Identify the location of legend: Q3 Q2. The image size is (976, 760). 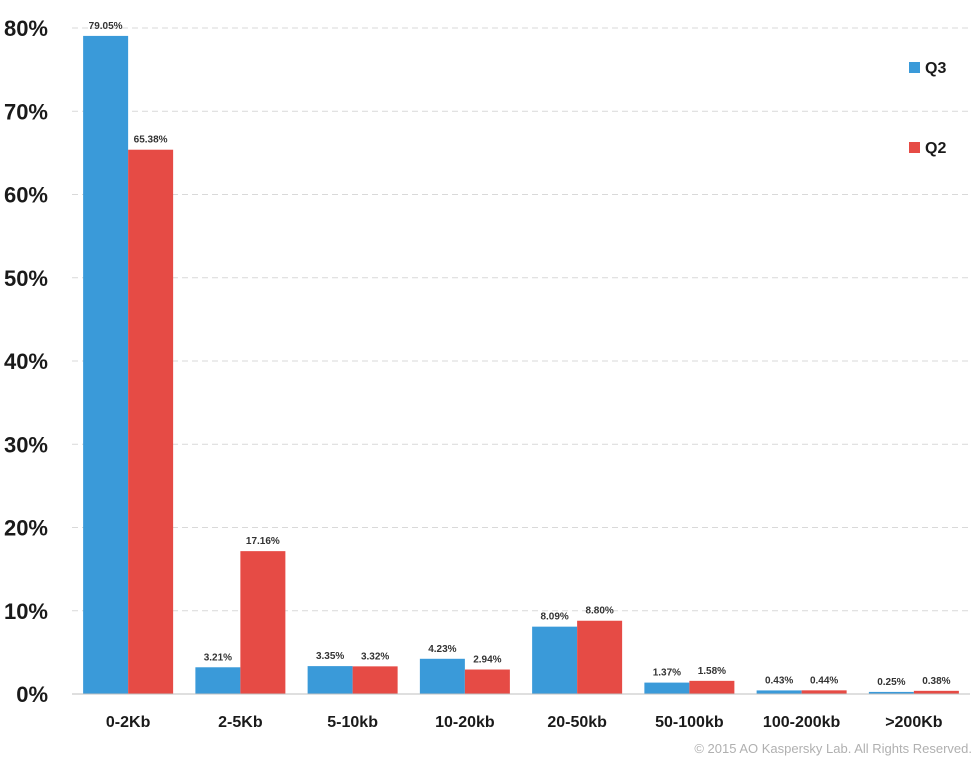
(927, 108).